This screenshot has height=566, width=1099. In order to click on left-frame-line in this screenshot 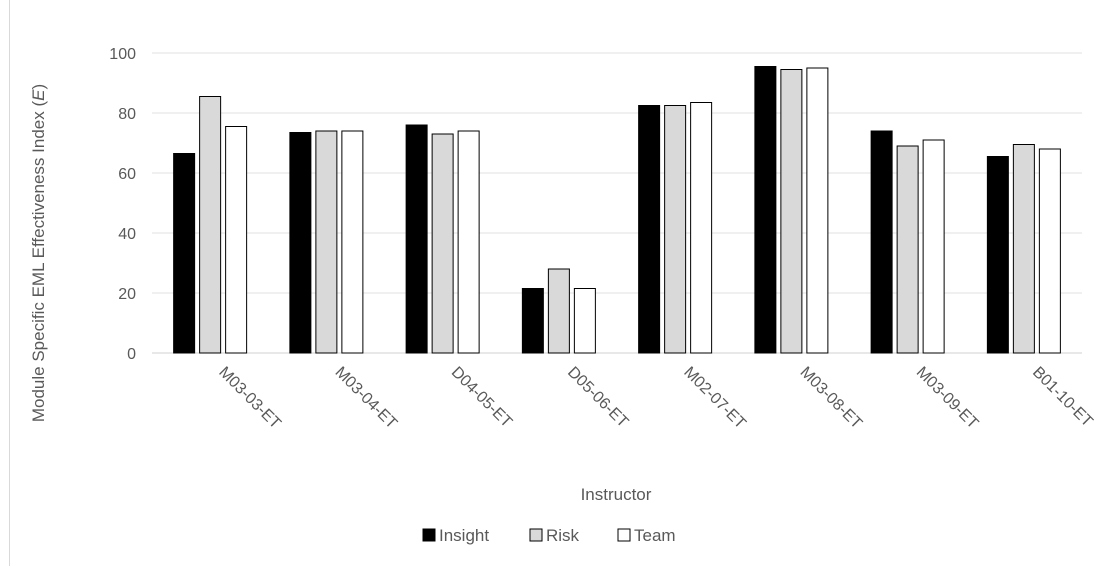, I will do `click(9, 283)`.